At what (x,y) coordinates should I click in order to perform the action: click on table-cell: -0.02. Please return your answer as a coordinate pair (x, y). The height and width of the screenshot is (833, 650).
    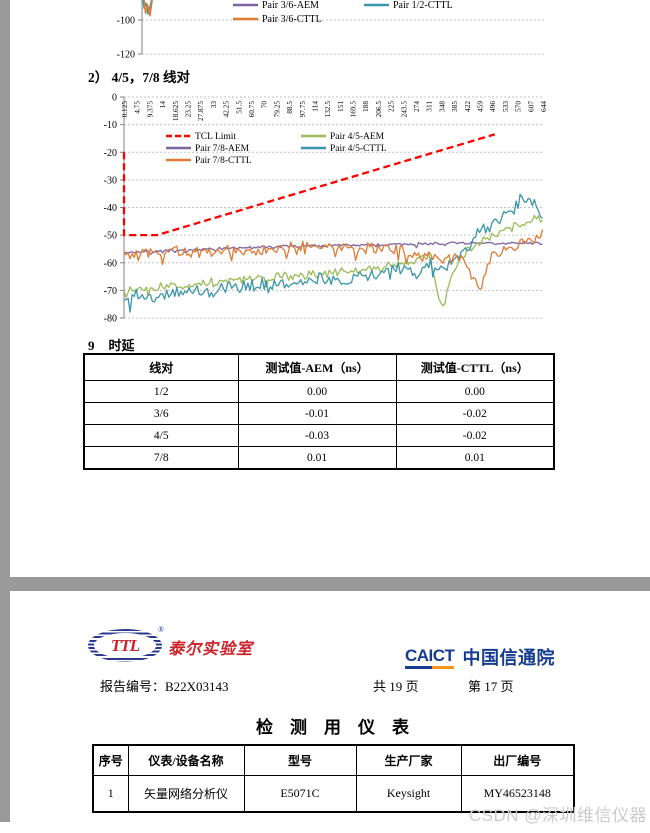
    Looking at the image, I should click on (475, 413).